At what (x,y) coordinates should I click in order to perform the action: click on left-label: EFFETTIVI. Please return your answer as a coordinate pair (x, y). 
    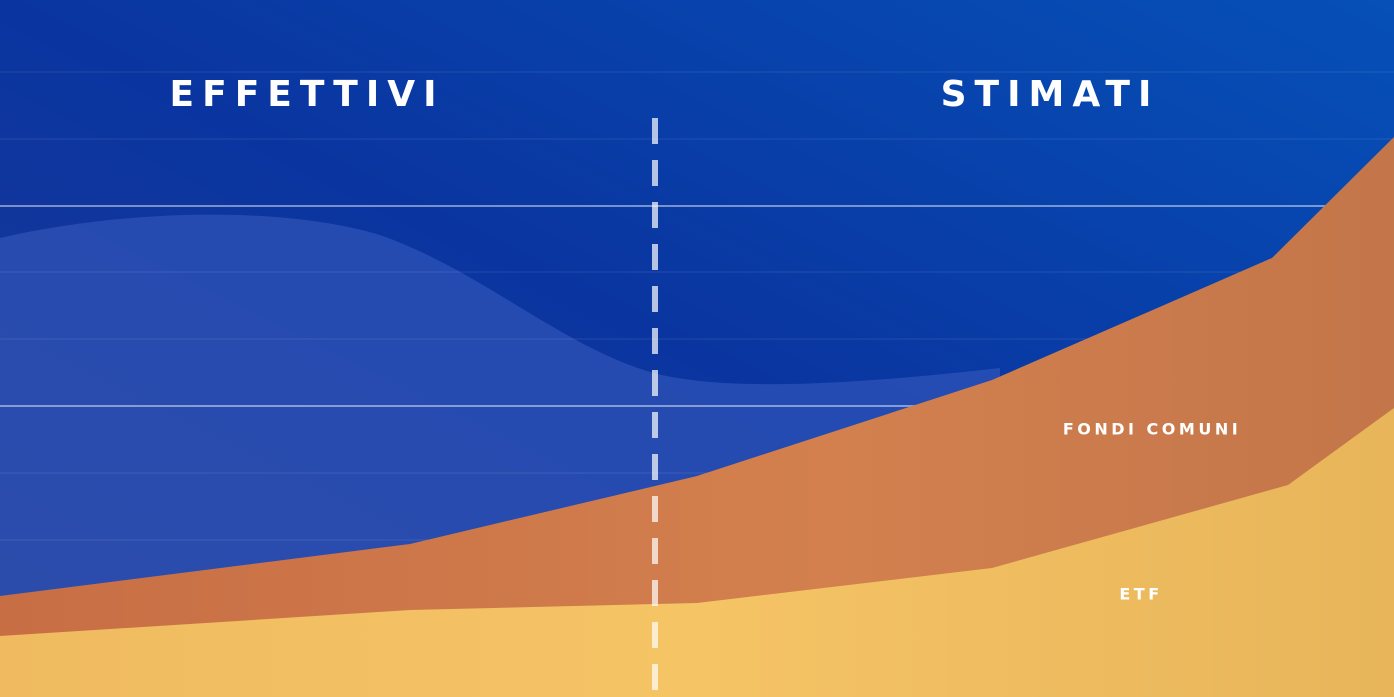
    Looking at the image, I should click on (307, 94).